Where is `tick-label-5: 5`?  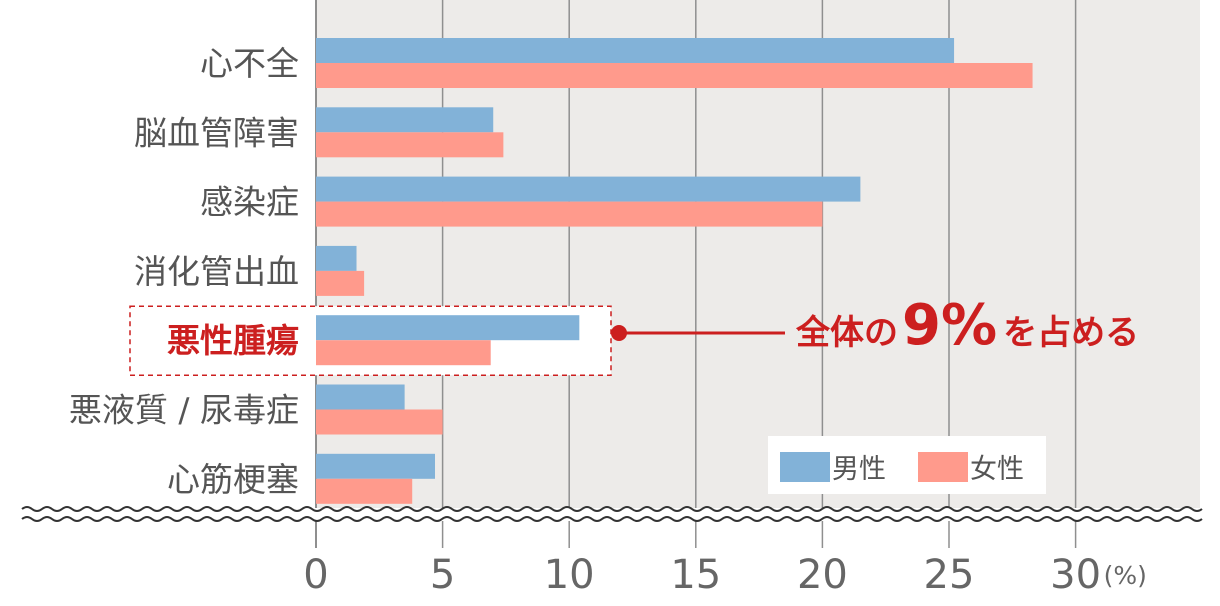
tick-label-5: 5 is located at coordinates (442, 575).